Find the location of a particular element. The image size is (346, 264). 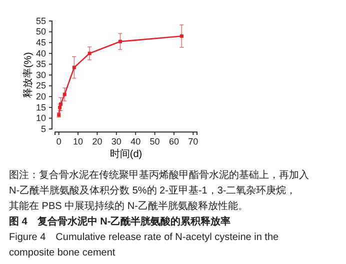

y-axis-title: 释放率(%) is located at coordinates (28, 75).